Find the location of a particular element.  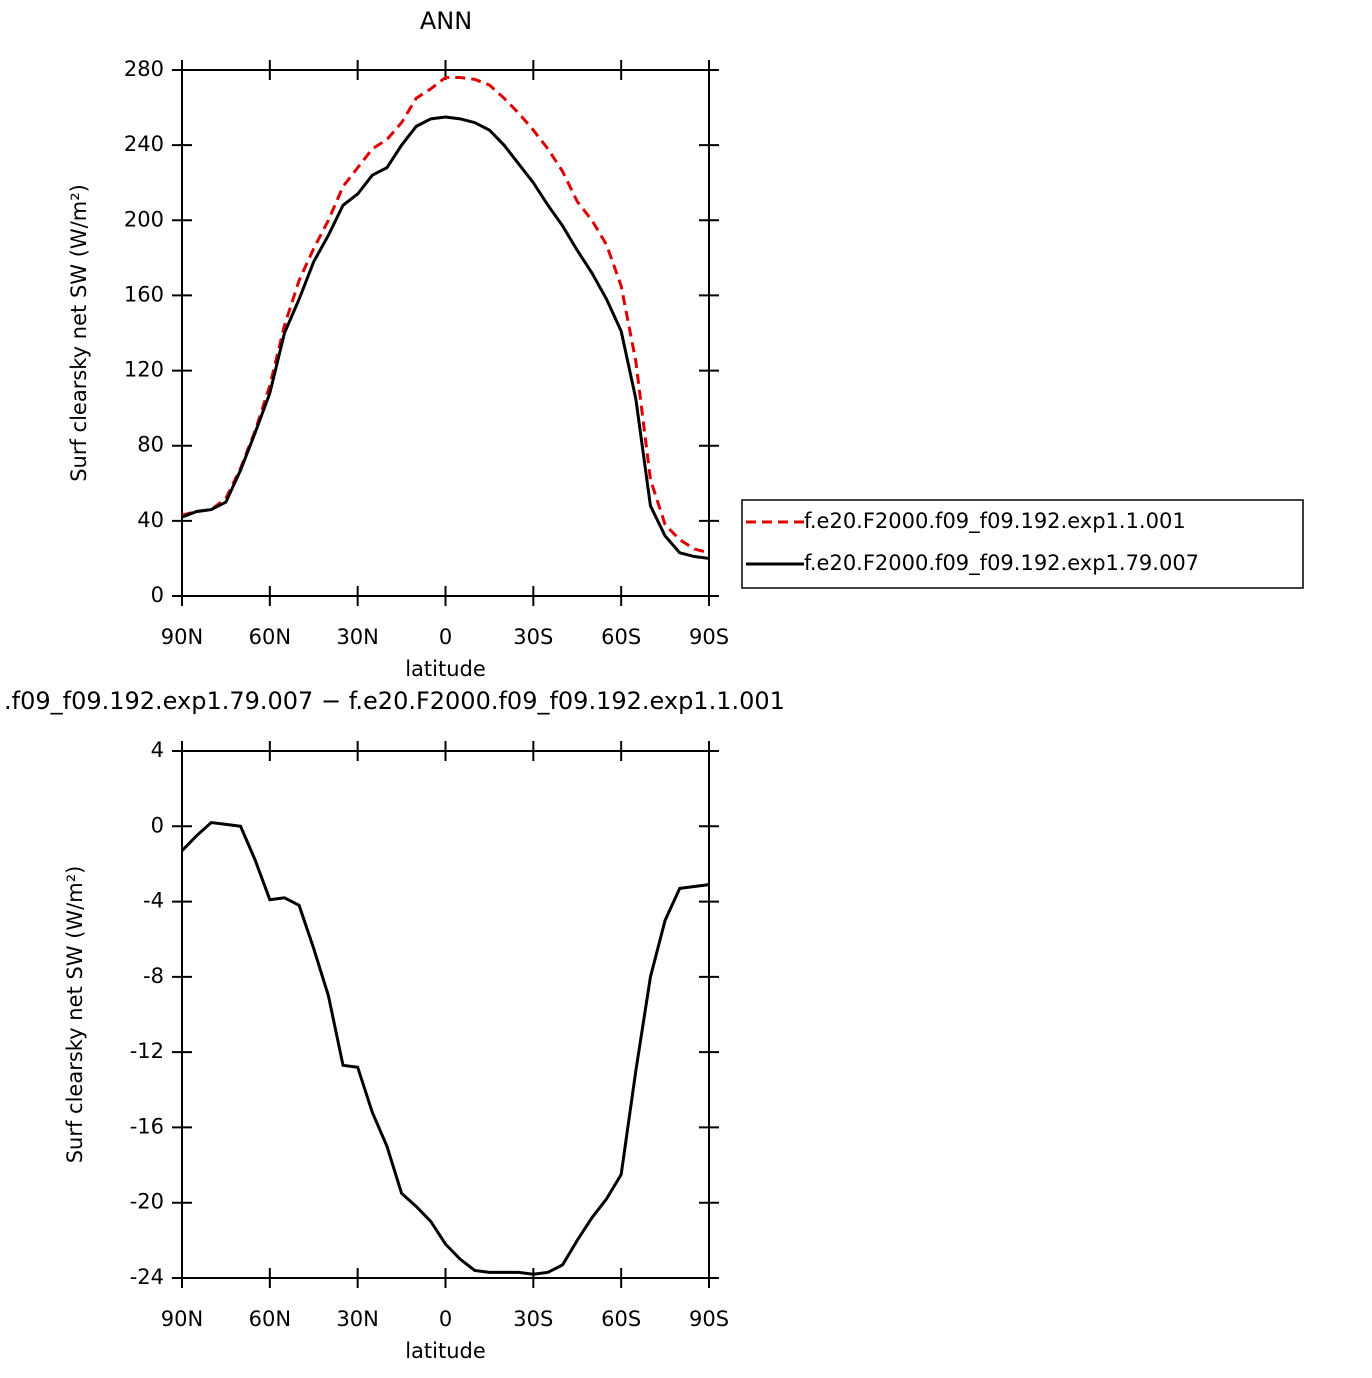

y-tick-label: -24 is located at coordinates (147, 1277).